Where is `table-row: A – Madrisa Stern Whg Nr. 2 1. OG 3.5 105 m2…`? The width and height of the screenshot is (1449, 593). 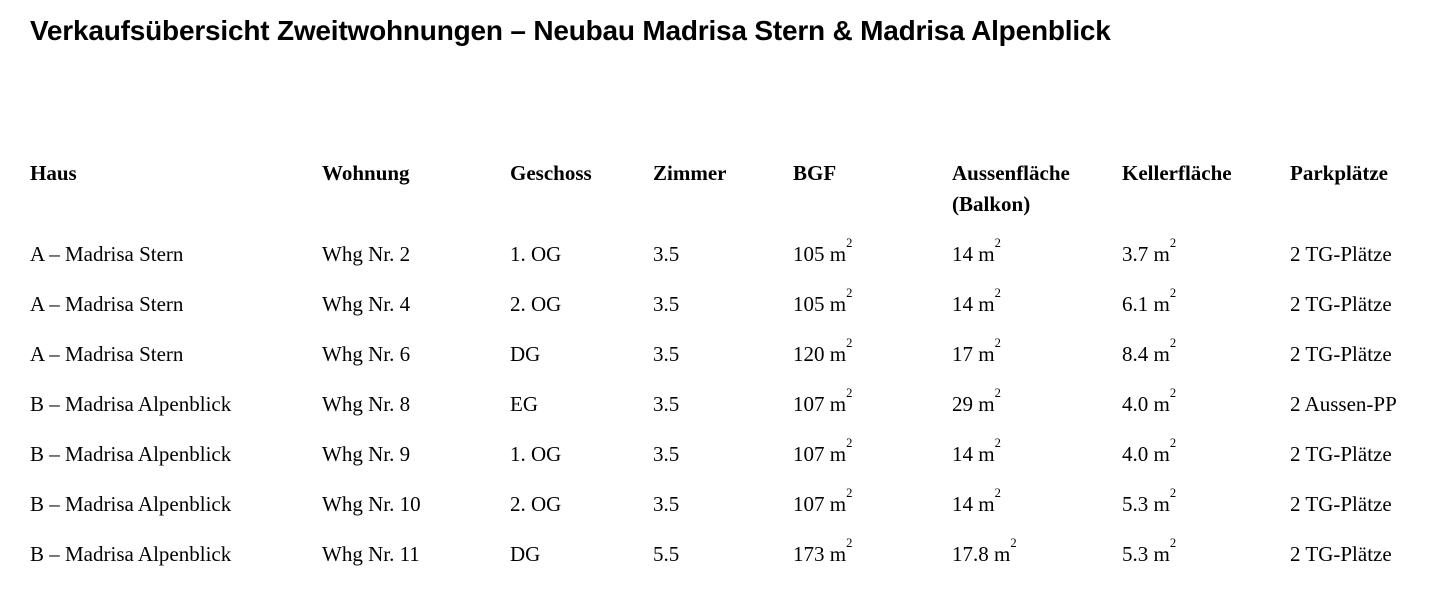
table-row: A – Madrisa Stern Whg Nr. 2 1. OG 3.5 105 m2… is located at coordinates (729, 264).